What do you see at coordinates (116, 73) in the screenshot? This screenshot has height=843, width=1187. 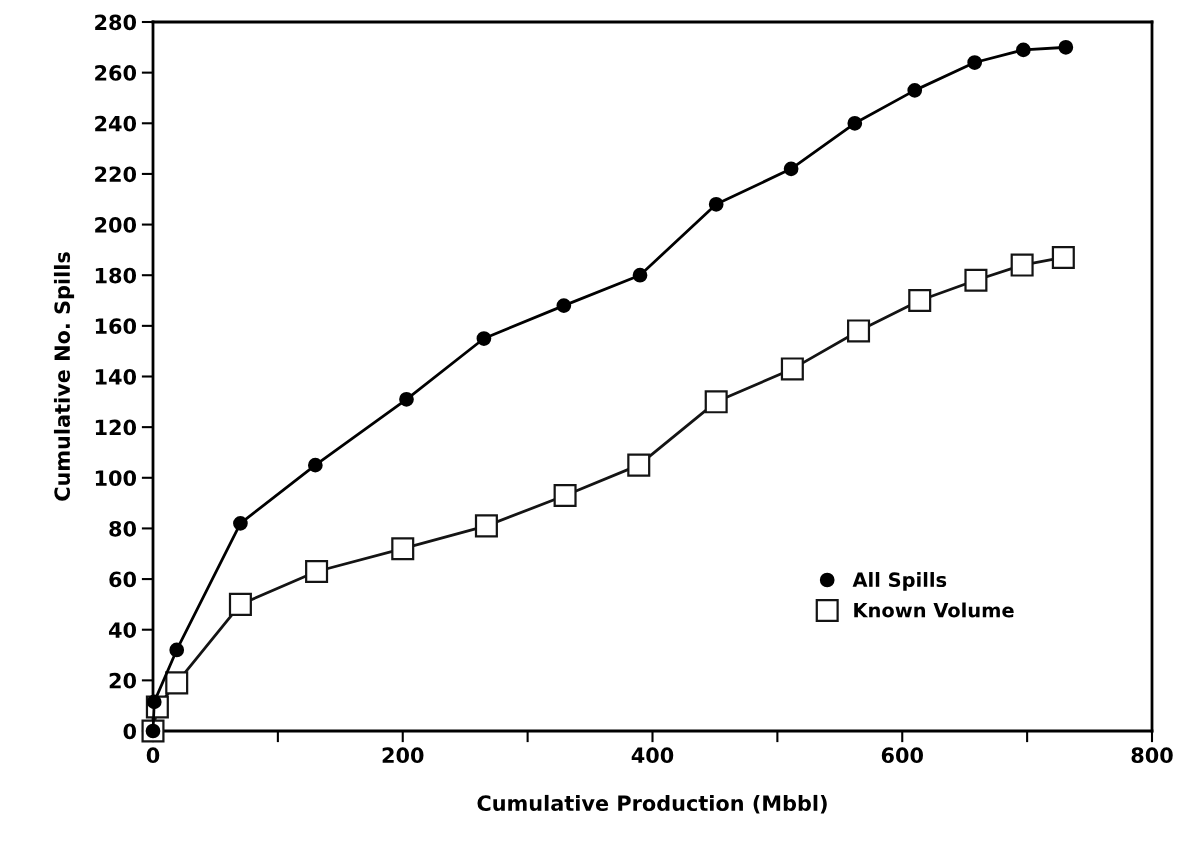 I see `y-tick-label: 260` at bounding box center [116, 73].